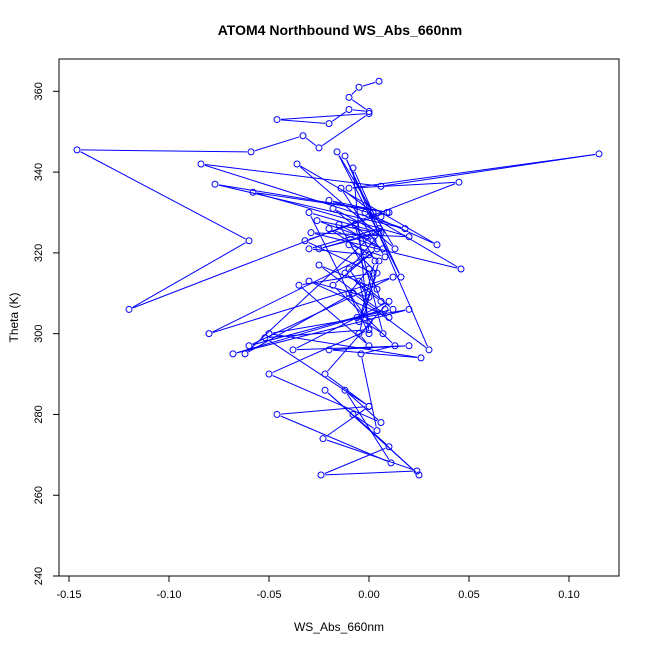 The width and height of the screenshot is (650, 650). I want to click on x-axis-label: WS_Abs_660nm, so click(339, 627).